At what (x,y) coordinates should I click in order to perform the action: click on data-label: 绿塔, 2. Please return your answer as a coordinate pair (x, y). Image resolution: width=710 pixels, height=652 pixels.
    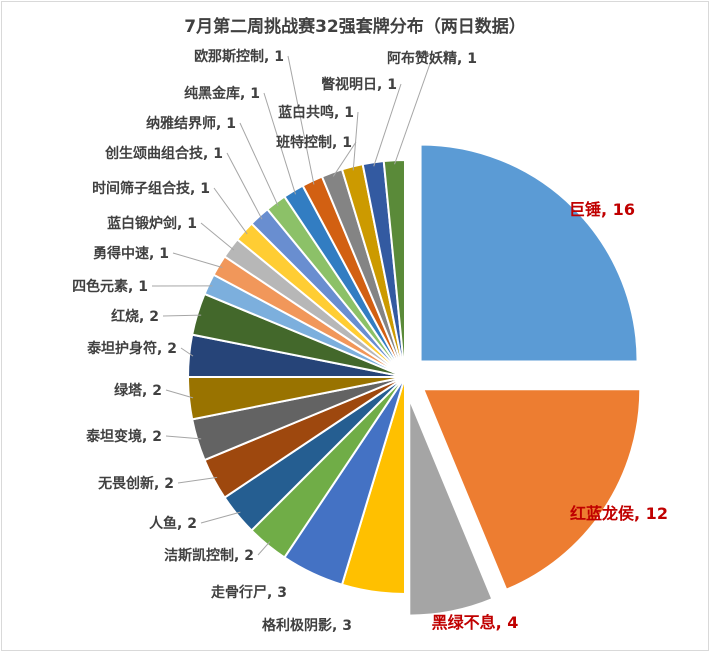
    Looking at the image, I should click on (138, 390).